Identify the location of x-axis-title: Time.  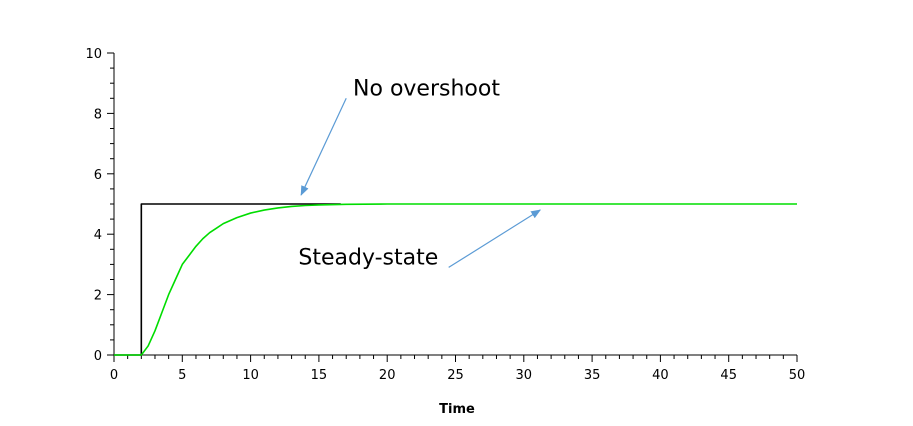
(457, 409).